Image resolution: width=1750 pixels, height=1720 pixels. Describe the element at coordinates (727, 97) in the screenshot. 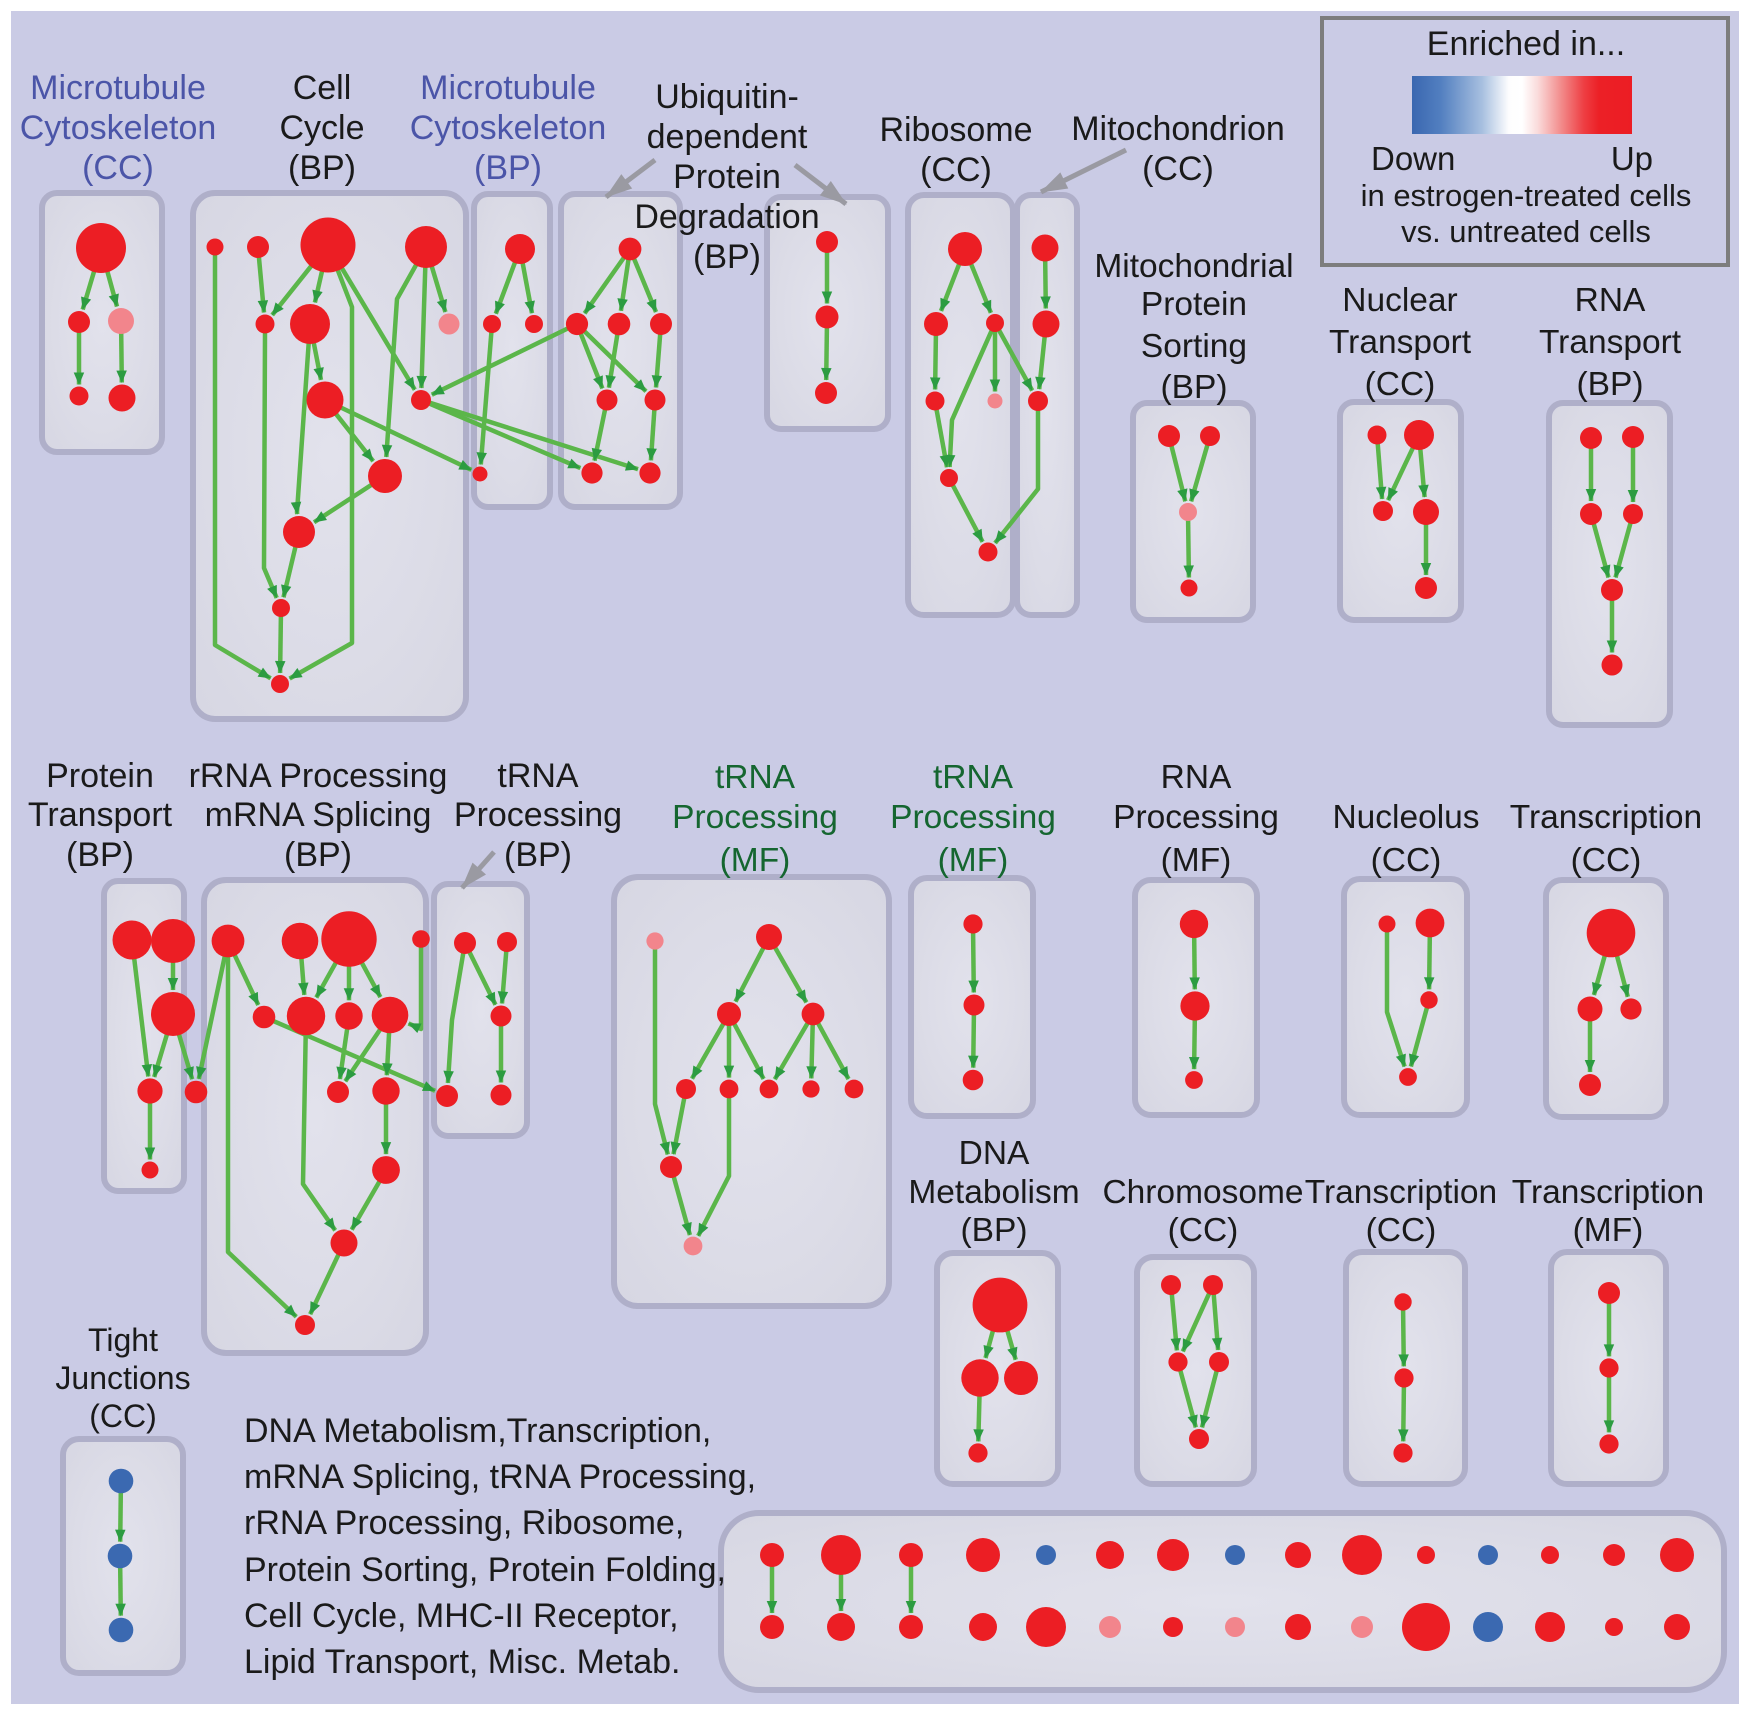

I see `svg-text: Ubiquitin-` at that location.